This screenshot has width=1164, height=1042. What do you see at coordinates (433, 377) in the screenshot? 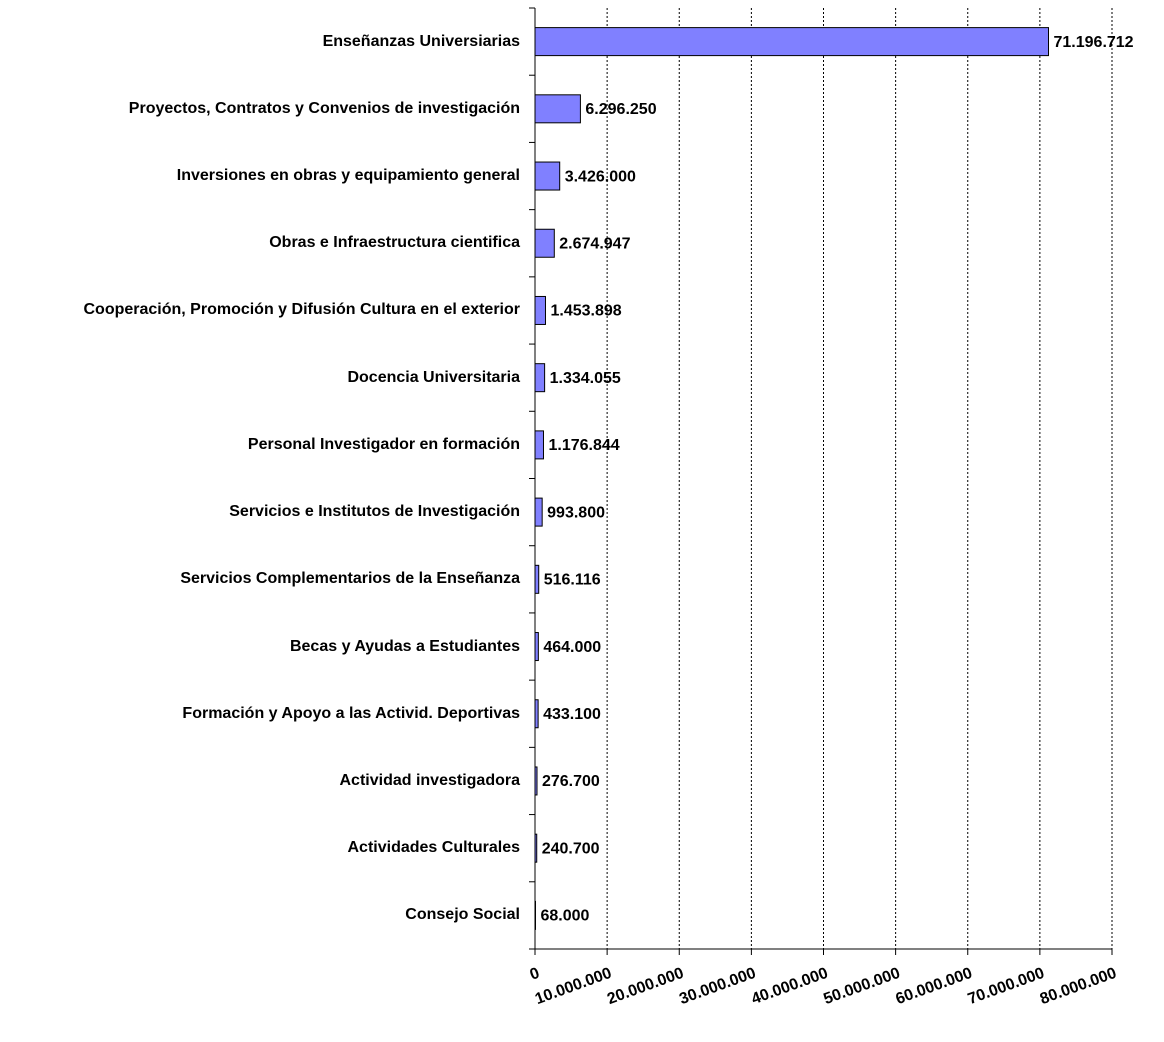
I see `y-tick-label: Docencia Universitaria` at bounding box center [433, 377].